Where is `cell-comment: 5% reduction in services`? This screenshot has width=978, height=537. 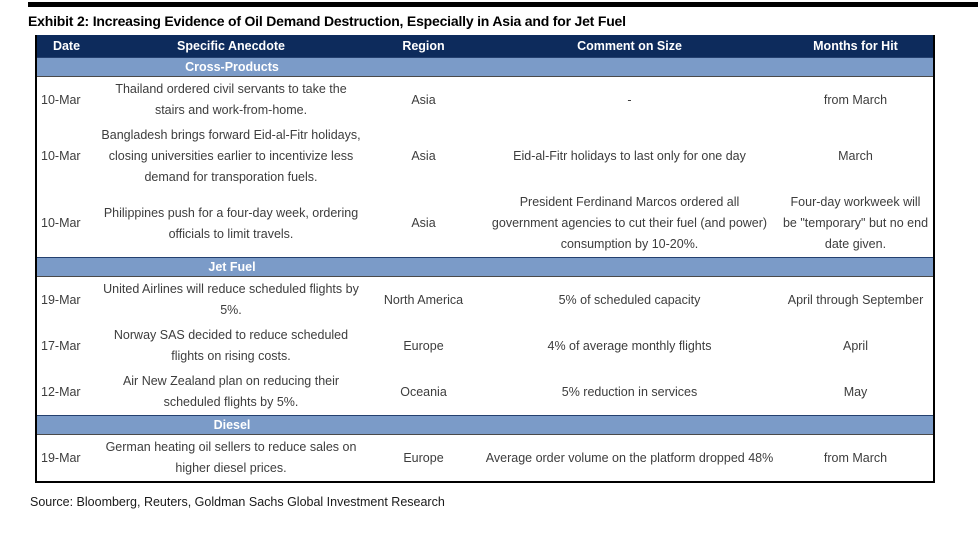
cell-comment: 5% reduction in services is located at coordinates (629, 392).